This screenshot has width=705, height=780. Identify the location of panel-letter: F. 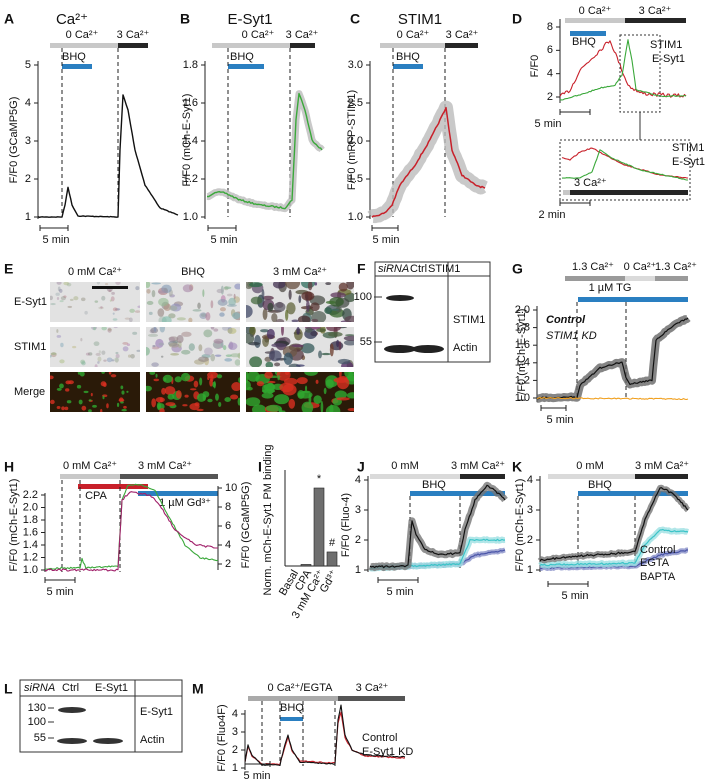
(361, 269).